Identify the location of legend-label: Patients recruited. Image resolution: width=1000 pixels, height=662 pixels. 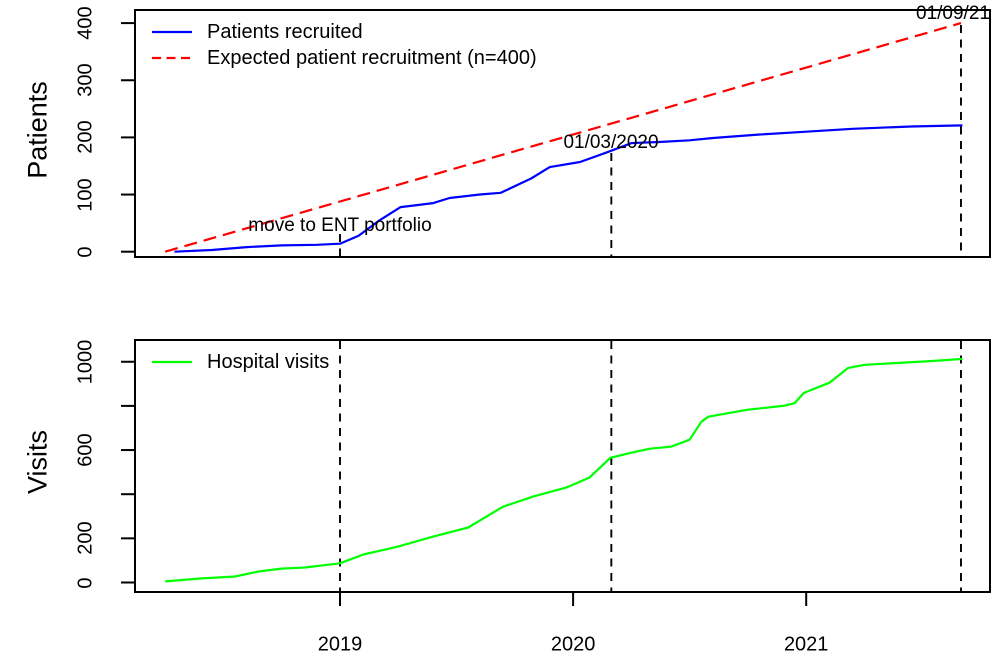
(285, 31).